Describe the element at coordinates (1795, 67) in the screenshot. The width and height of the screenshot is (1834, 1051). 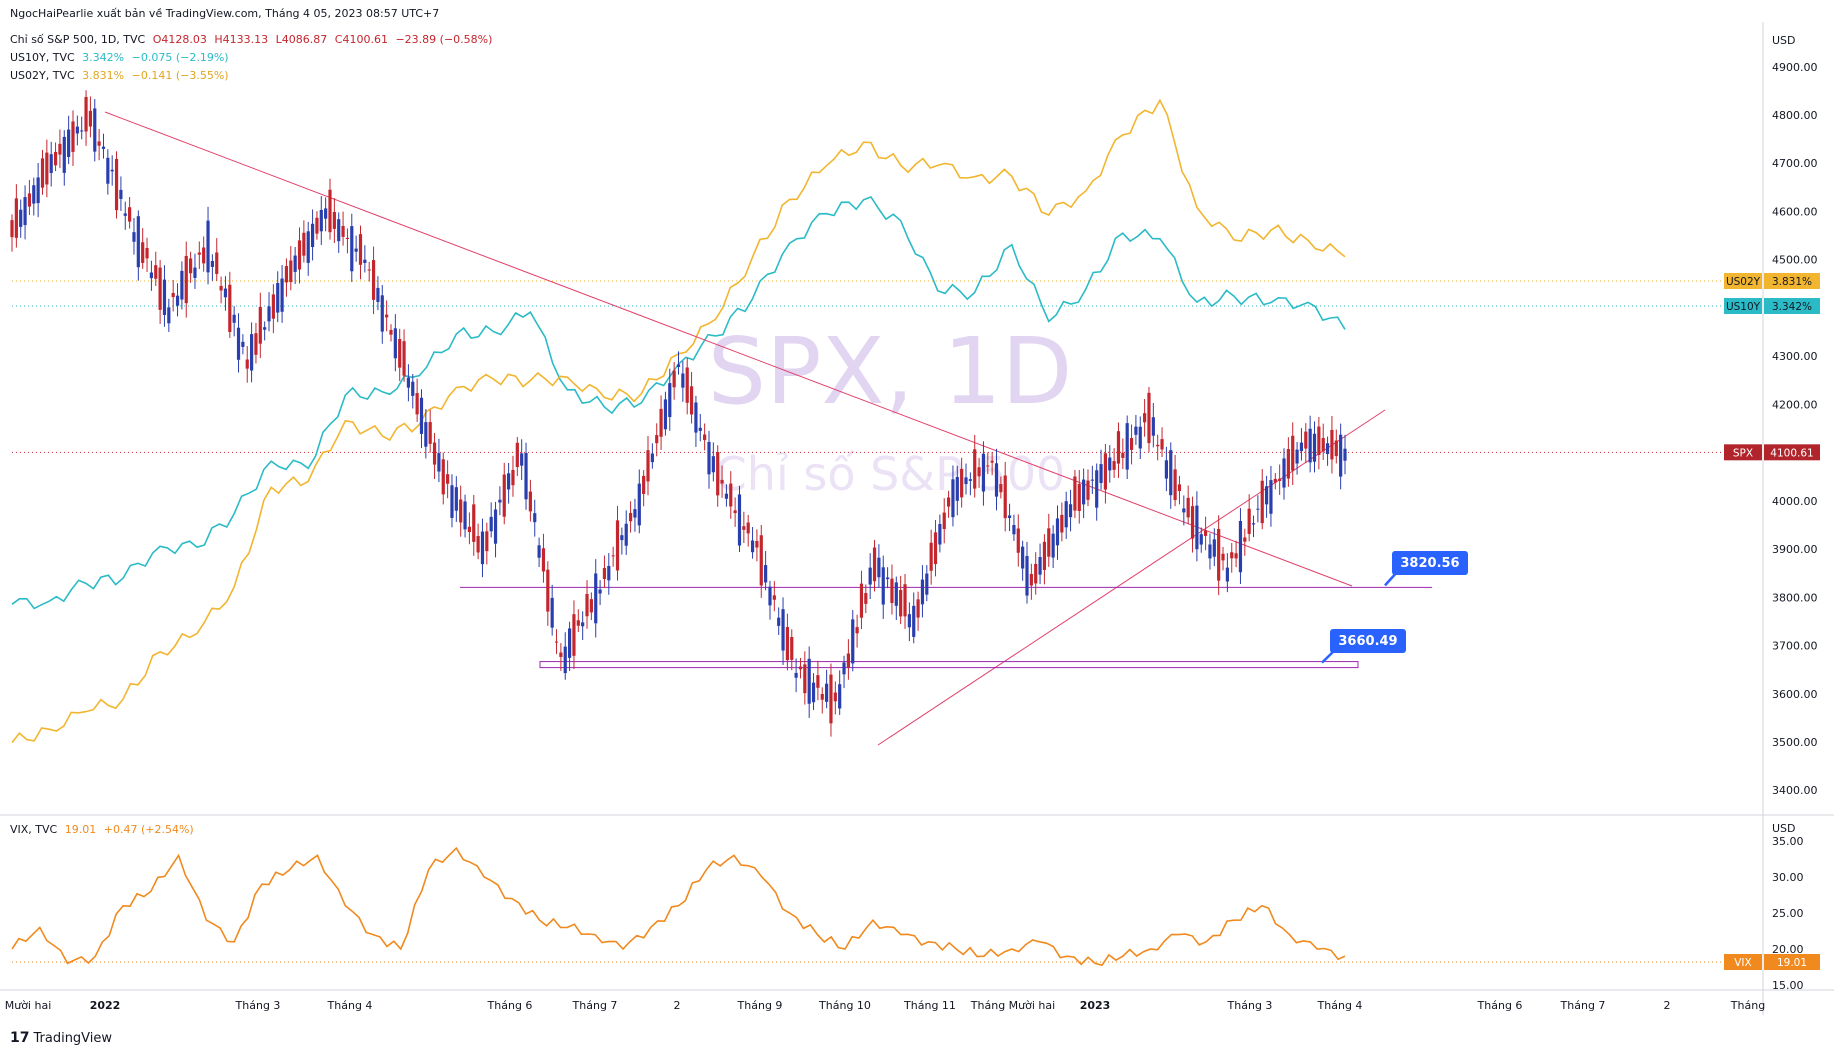
I see `price-axis-tick: 4900.00` at that location.